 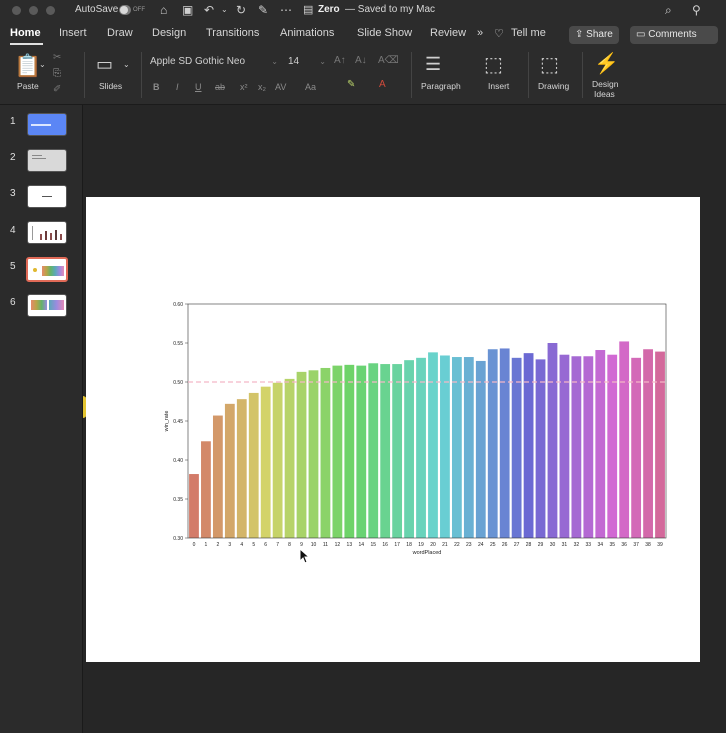 I want to click on copy-icon: ⎘, so click(x=57, y=73).